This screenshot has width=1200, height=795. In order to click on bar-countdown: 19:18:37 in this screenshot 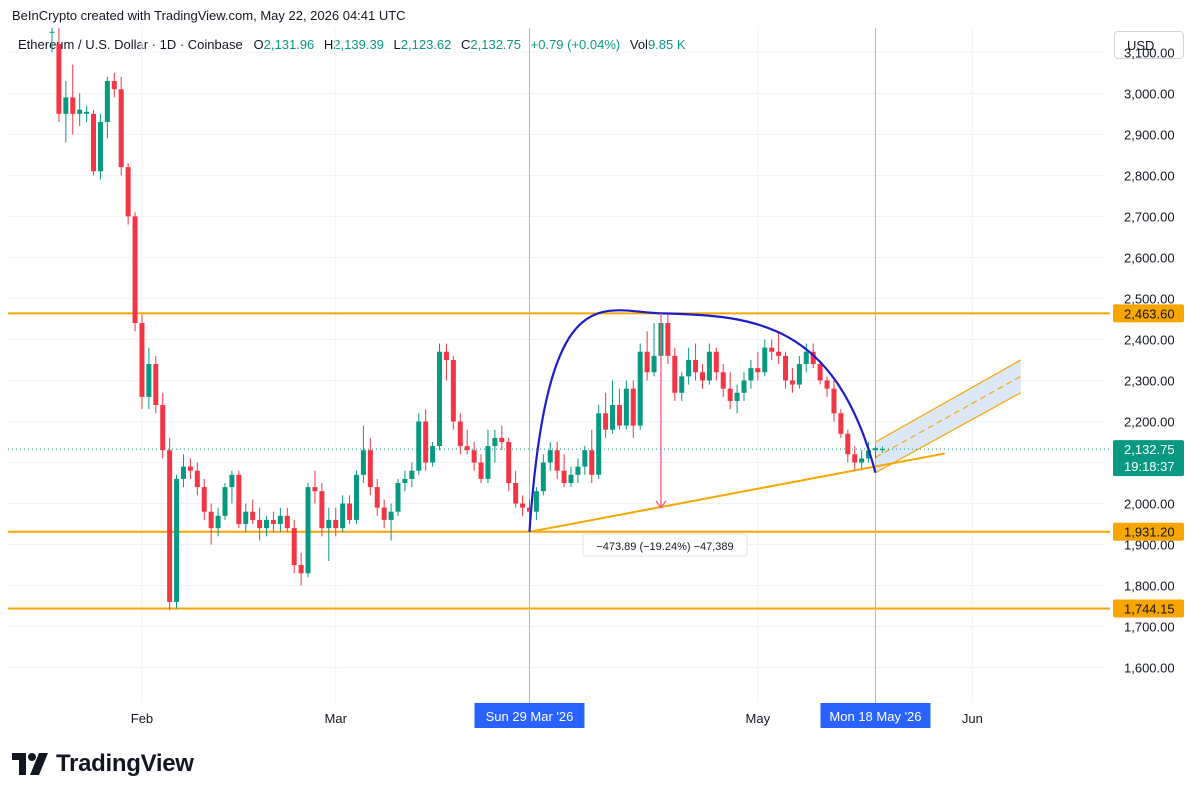, I will do `click(1149, 466)`.